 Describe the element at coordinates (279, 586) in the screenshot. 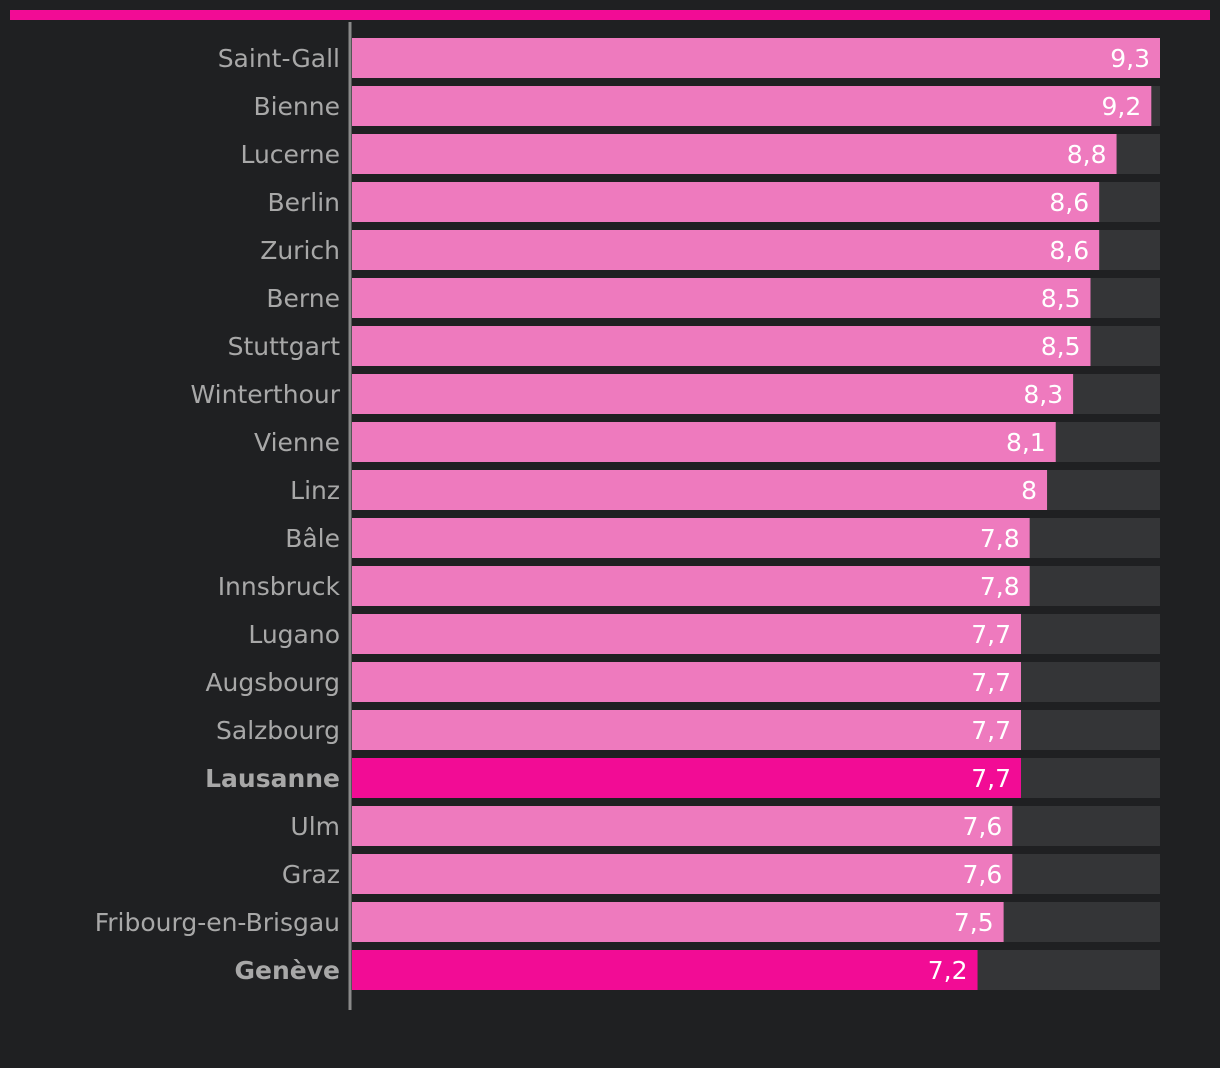

I see `category-label: Innsbruck` at that location.